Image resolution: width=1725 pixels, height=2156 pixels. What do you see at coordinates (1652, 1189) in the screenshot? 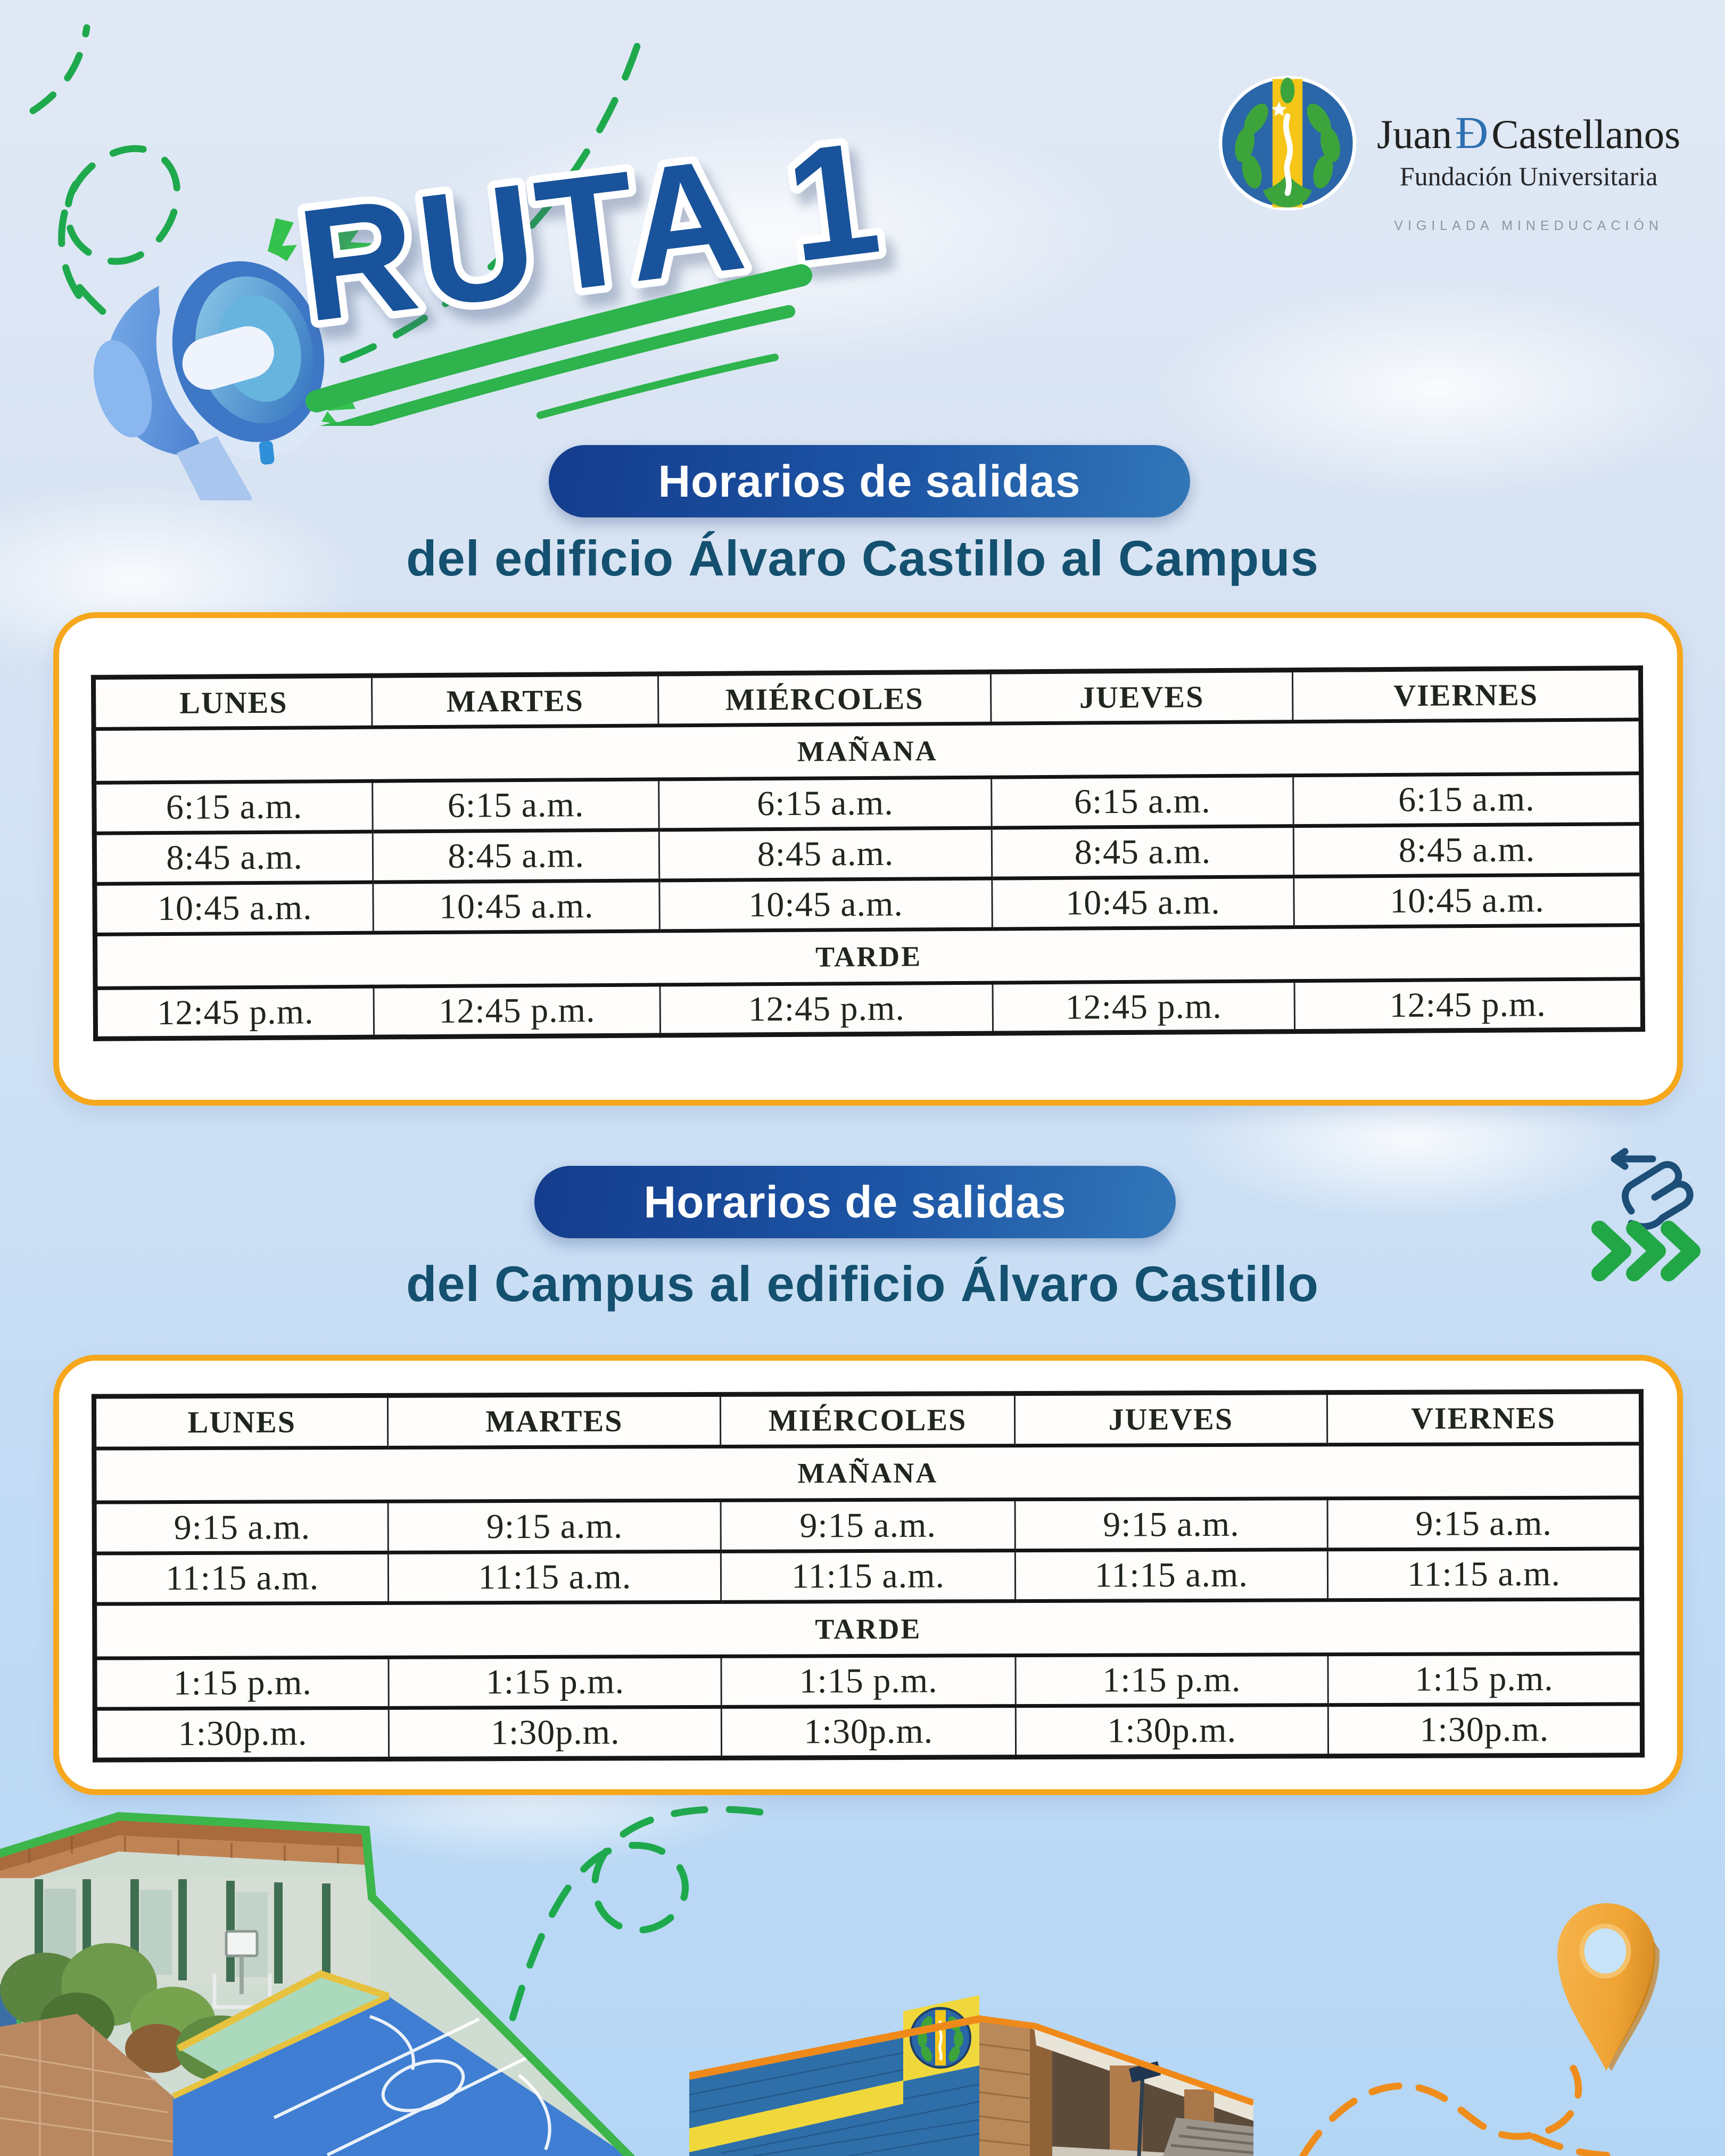
I see `swipe-left-gesture-icon` at bounding box center [1652, 1189].